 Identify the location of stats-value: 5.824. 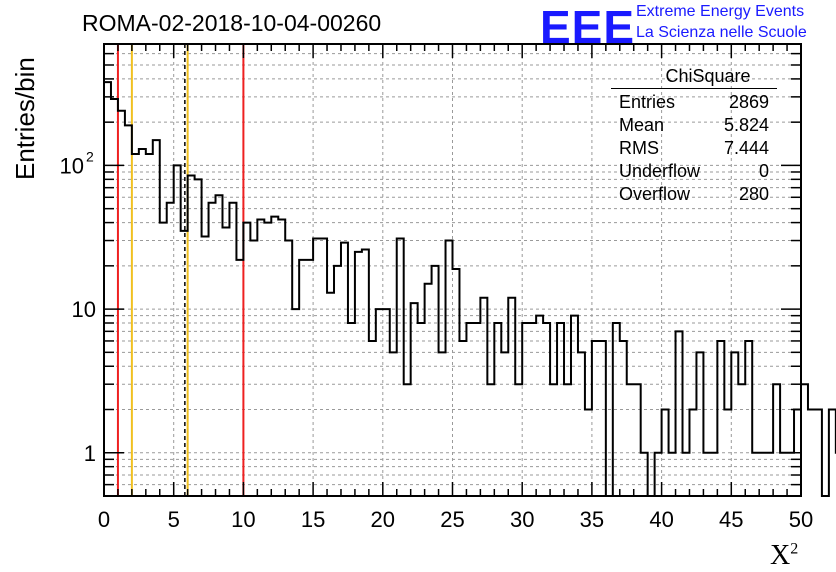
(746, 125).